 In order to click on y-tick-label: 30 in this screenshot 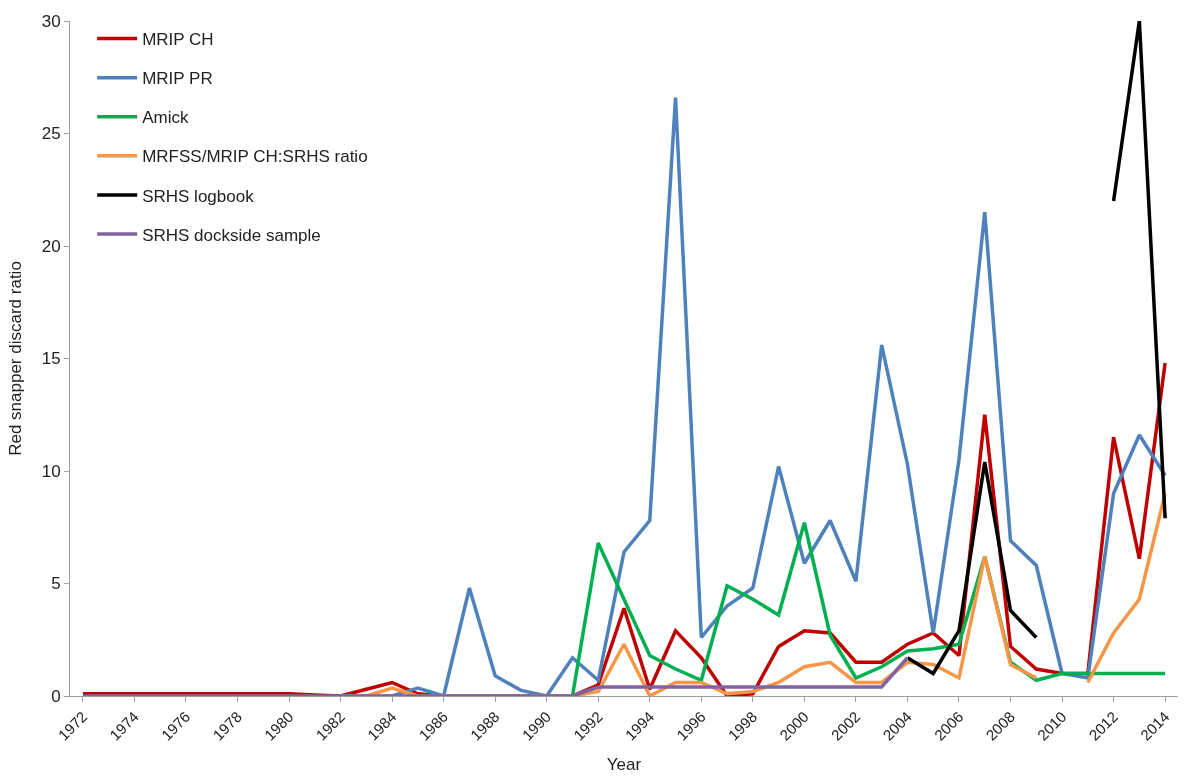, I will do `click(51, 21)`.